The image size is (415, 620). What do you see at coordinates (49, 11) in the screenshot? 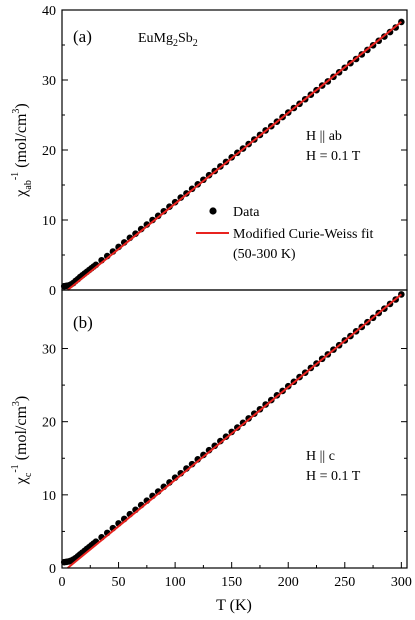
I see `panel-a-y-tick-label: 40` at bounding box center [49, 11].